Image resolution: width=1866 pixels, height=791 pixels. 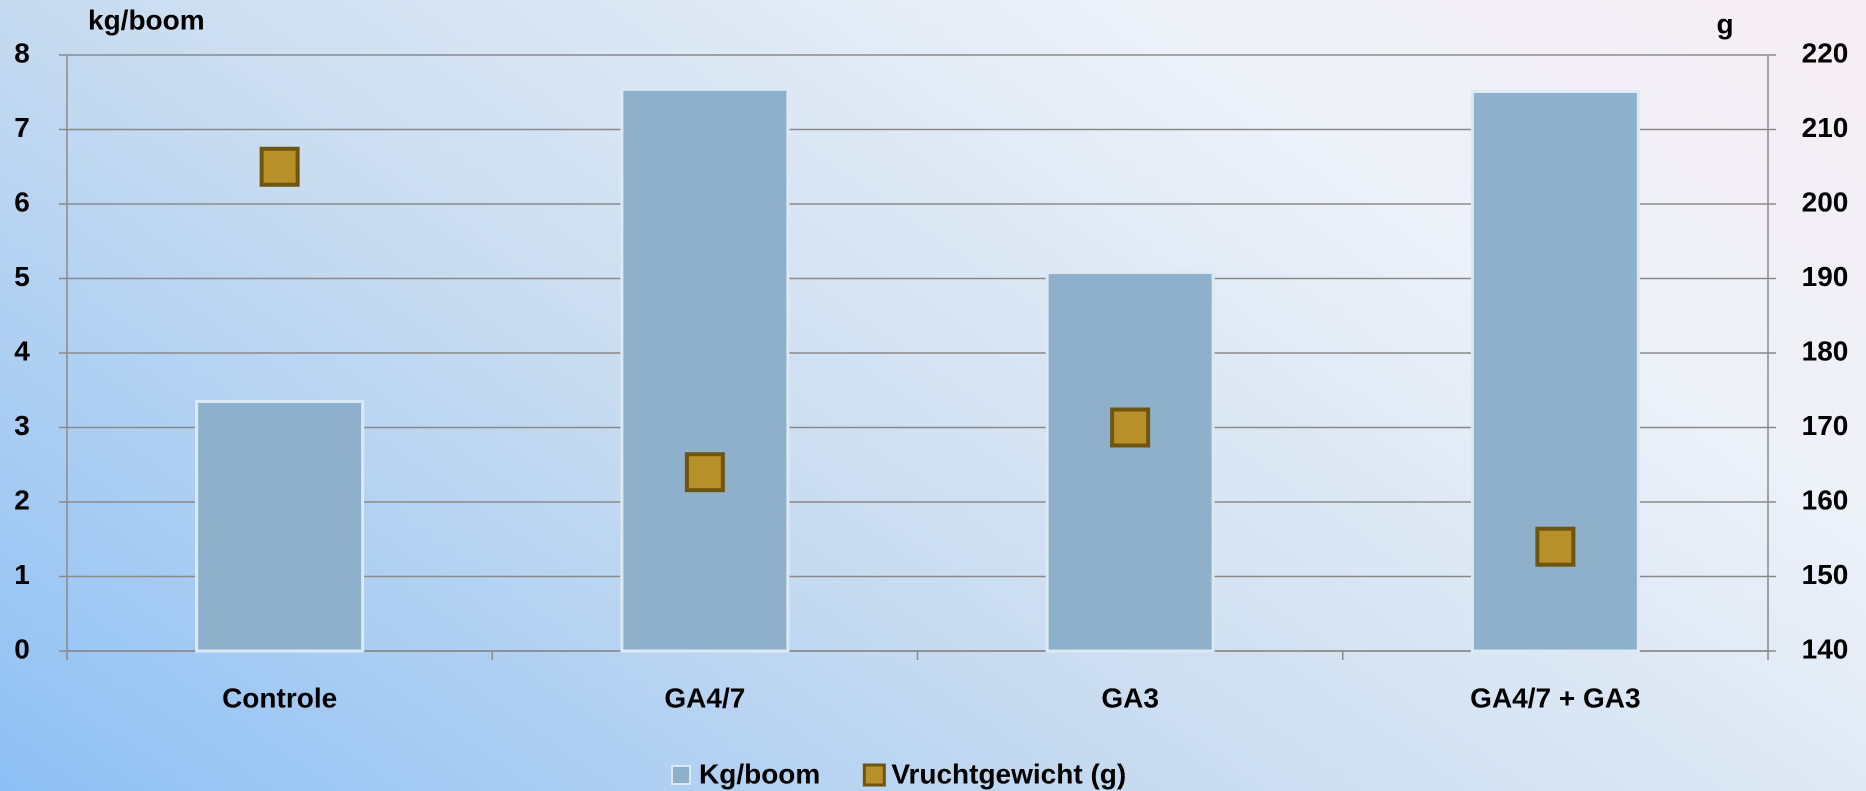 I want to click on y-tick-label: 1, so click(x=22, y=574).